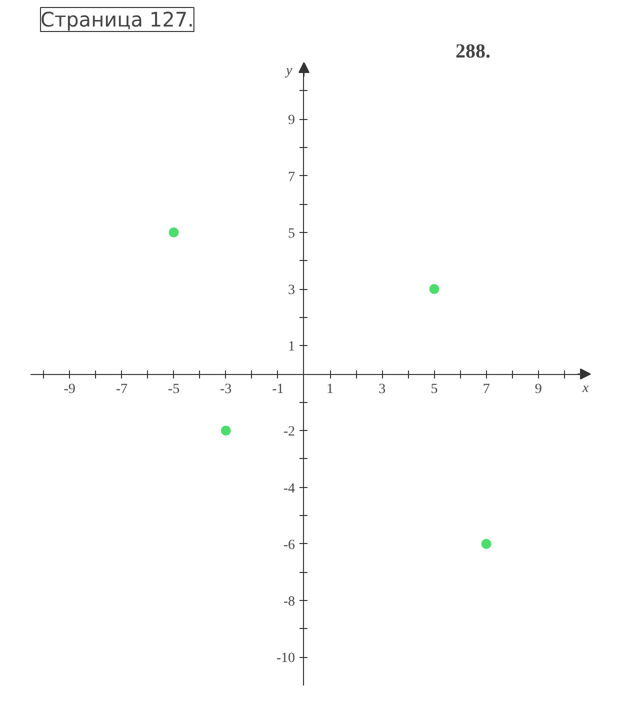 The image size is (624, 702). What do you see at coordinates (291, 347) in the screenshot?
I see `y-tick-label: 1` at bounding box center [291, 347].